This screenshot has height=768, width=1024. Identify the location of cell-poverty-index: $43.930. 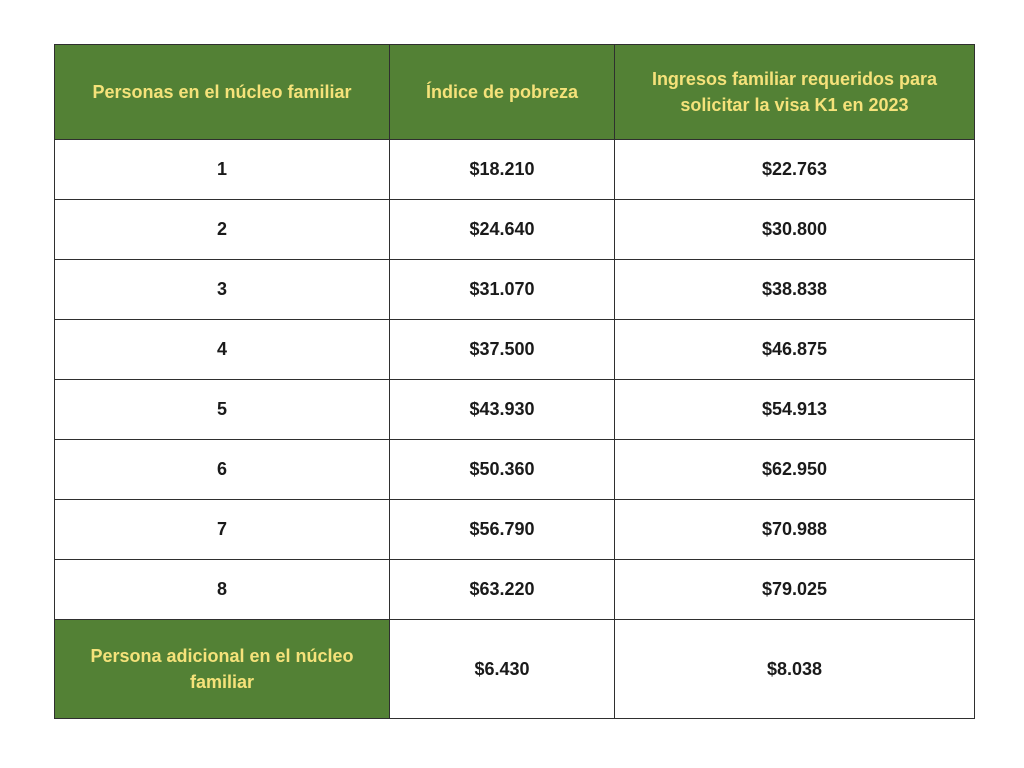
(502, 409).